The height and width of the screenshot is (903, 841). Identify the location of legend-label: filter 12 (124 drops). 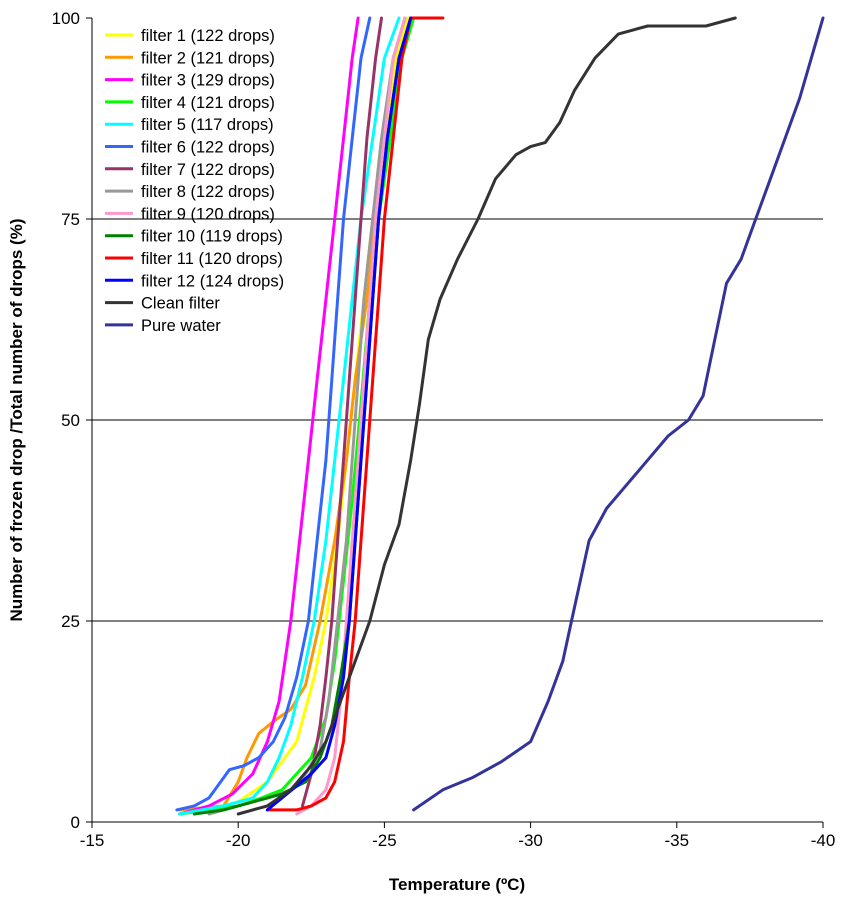
(212, 281).